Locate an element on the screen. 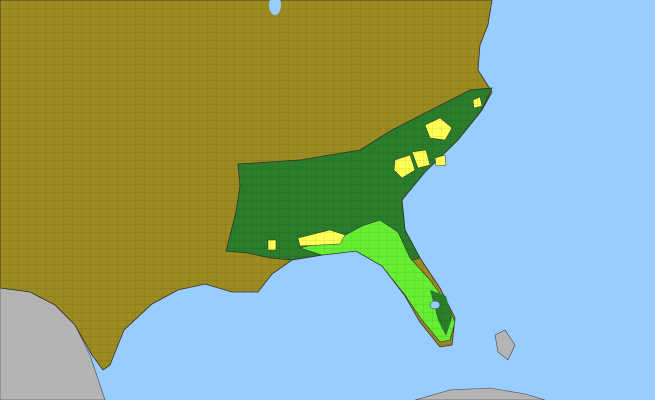 The image size is (655, 400). cuba is located at coordinates (480, 393).